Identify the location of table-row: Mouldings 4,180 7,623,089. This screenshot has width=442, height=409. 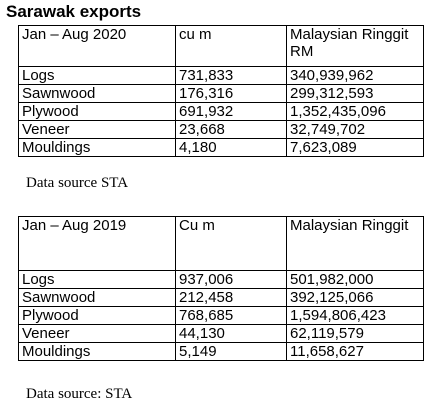
(221, 147).